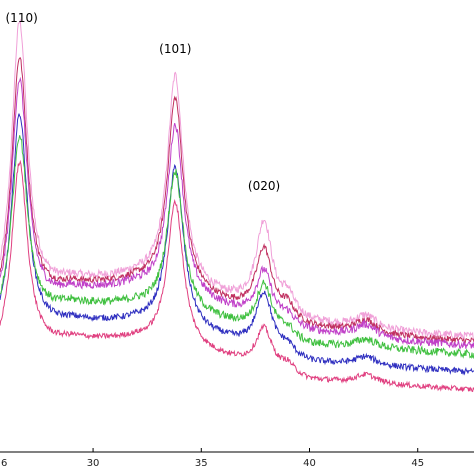  I want to click on peak-annotation: (020), so click(264, 186).